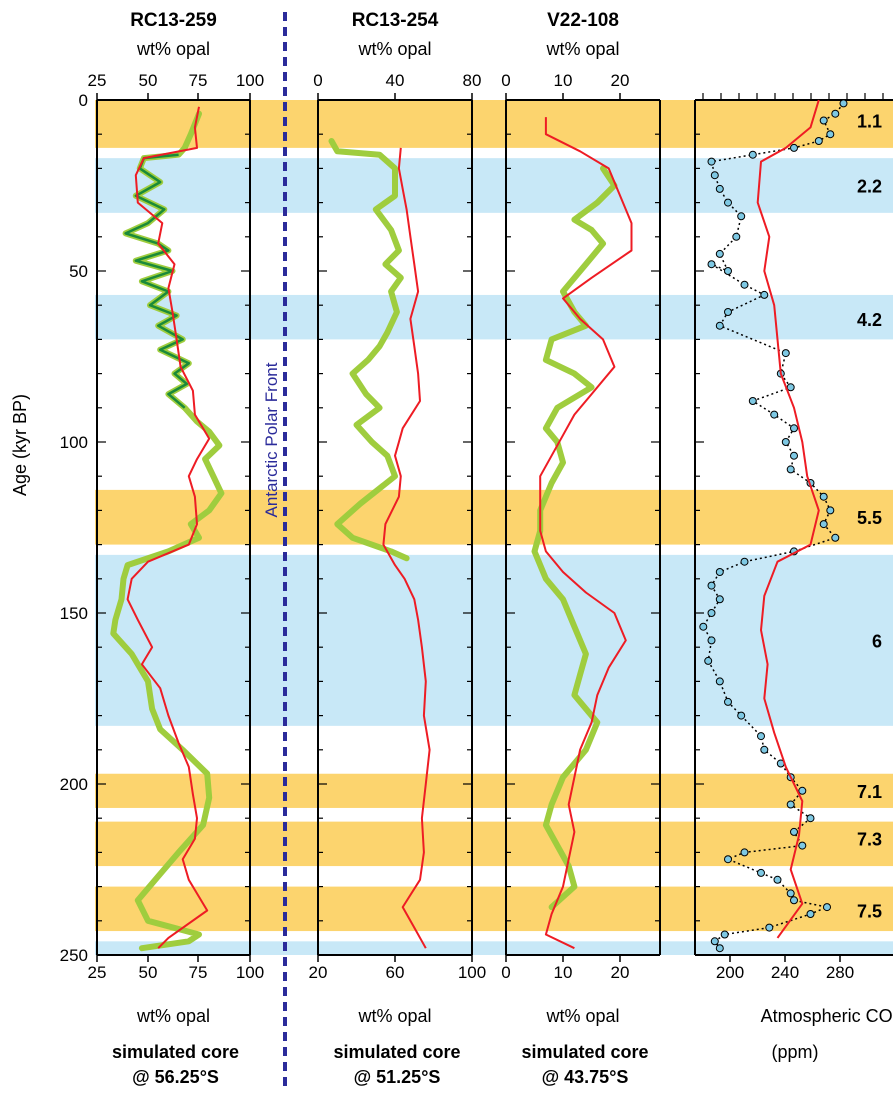  What do you see at coordinates (74, 613) in the screenshot?
I see `y-tick-label: 150` at bounding box center [74, 613].